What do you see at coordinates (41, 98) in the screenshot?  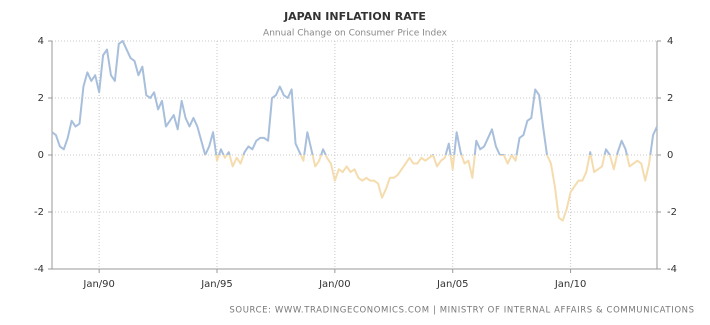 I see `y-tick-label: 2` at bounding box center [41, 98].